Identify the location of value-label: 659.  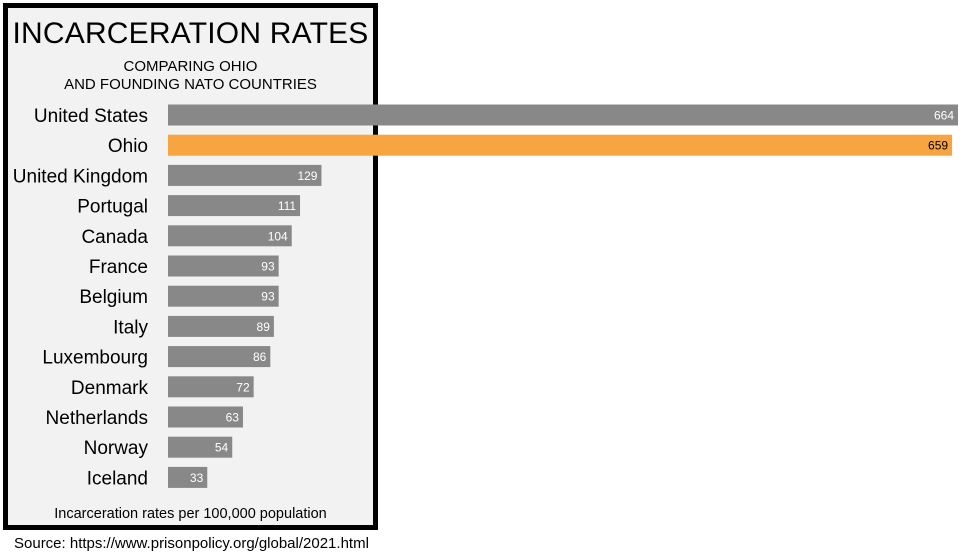
(938, 146).